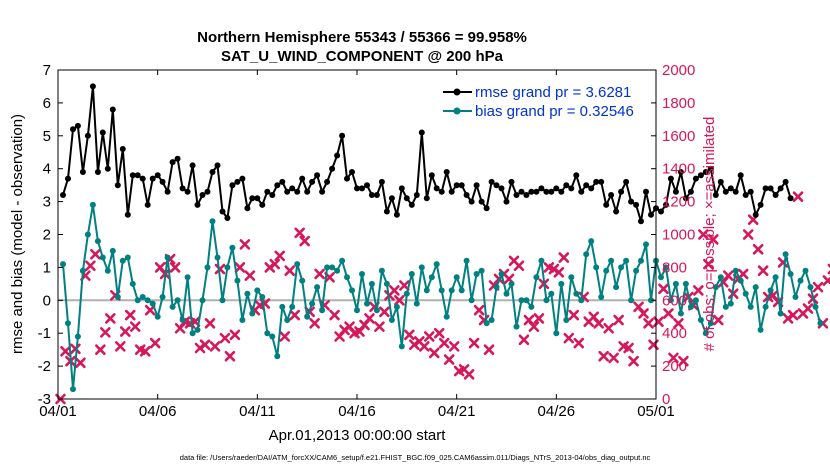 The height and width of the screenshot is (470, 830). Describe the element at coordinates (674, 333) in the screenshot. I see `y-tick-label-right: 400` at that location.